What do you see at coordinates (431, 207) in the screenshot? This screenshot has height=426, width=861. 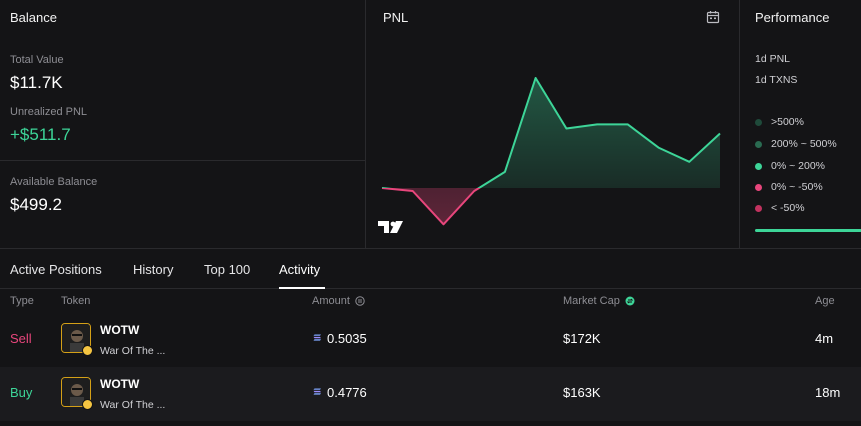 I see `pnl-line-negative` at bounding box center [431, 207].